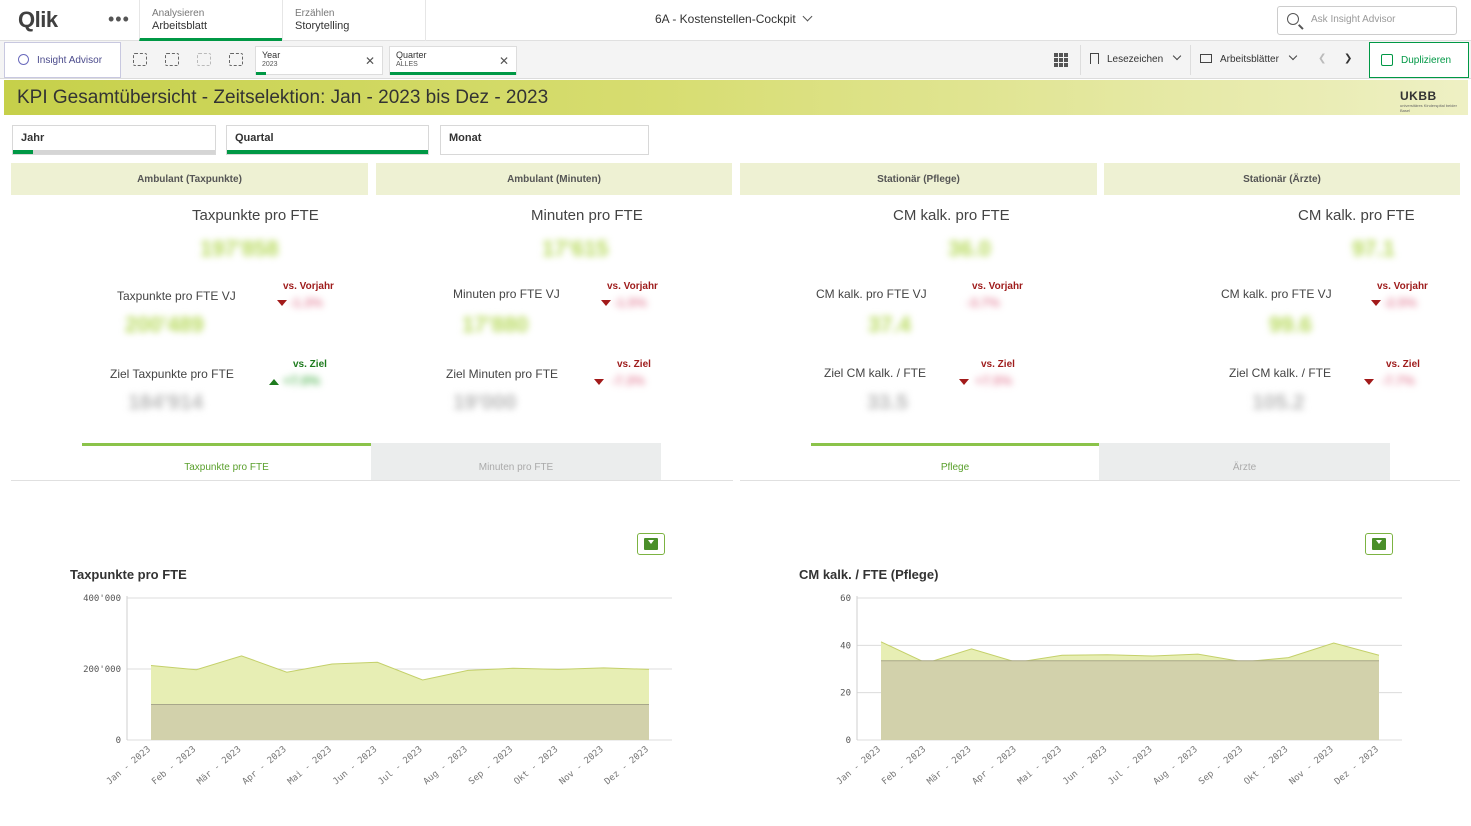 This screenshot has height=826, width=1471. I want to click on vs-ziel-pct-blurred: +7.0%, so click(302, 380).